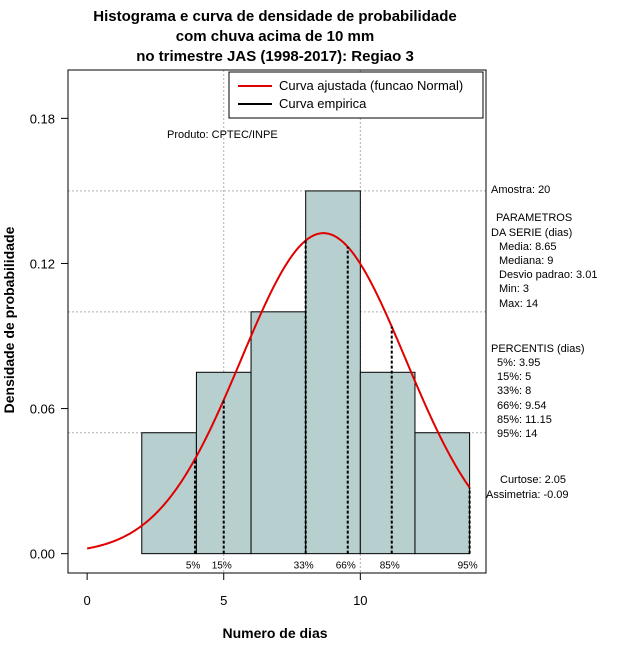  Describe the element at coordinates (524, 420) in the screenshot. I see `stats-p85: 85%: 11.15` at that location.